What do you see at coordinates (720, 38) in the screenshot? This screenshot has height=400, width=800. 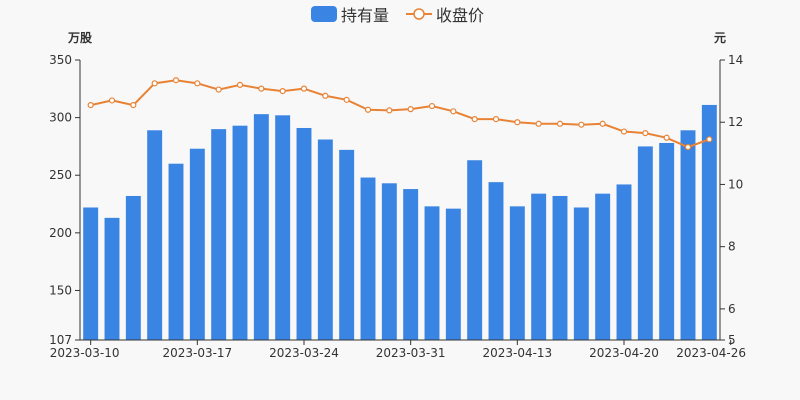 I see `y-right-unit-label: 元` at bounding box center [720, 38].